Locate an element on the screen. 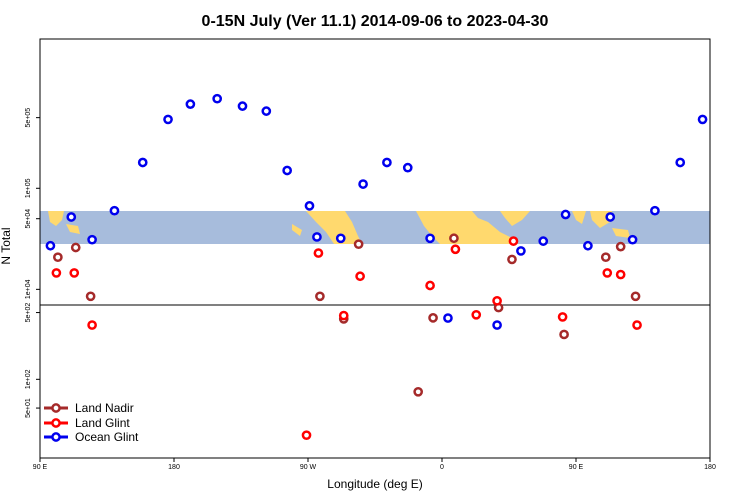 Image resolution: width=750 pixels, height=500 pixels. y-tick-label: 5e+04 is located at coordinates (28, 219).